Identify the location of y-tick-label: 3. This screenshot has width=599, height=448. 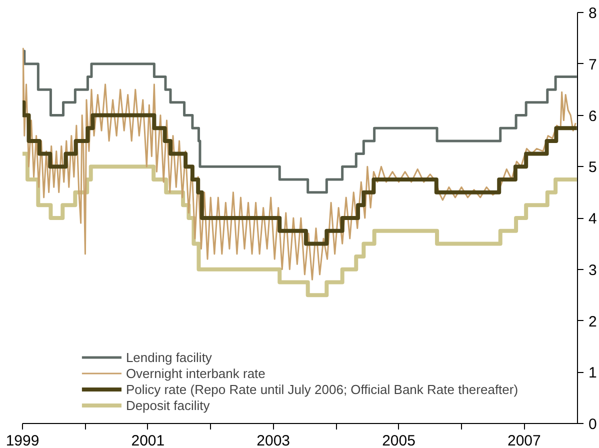
(592, 270).